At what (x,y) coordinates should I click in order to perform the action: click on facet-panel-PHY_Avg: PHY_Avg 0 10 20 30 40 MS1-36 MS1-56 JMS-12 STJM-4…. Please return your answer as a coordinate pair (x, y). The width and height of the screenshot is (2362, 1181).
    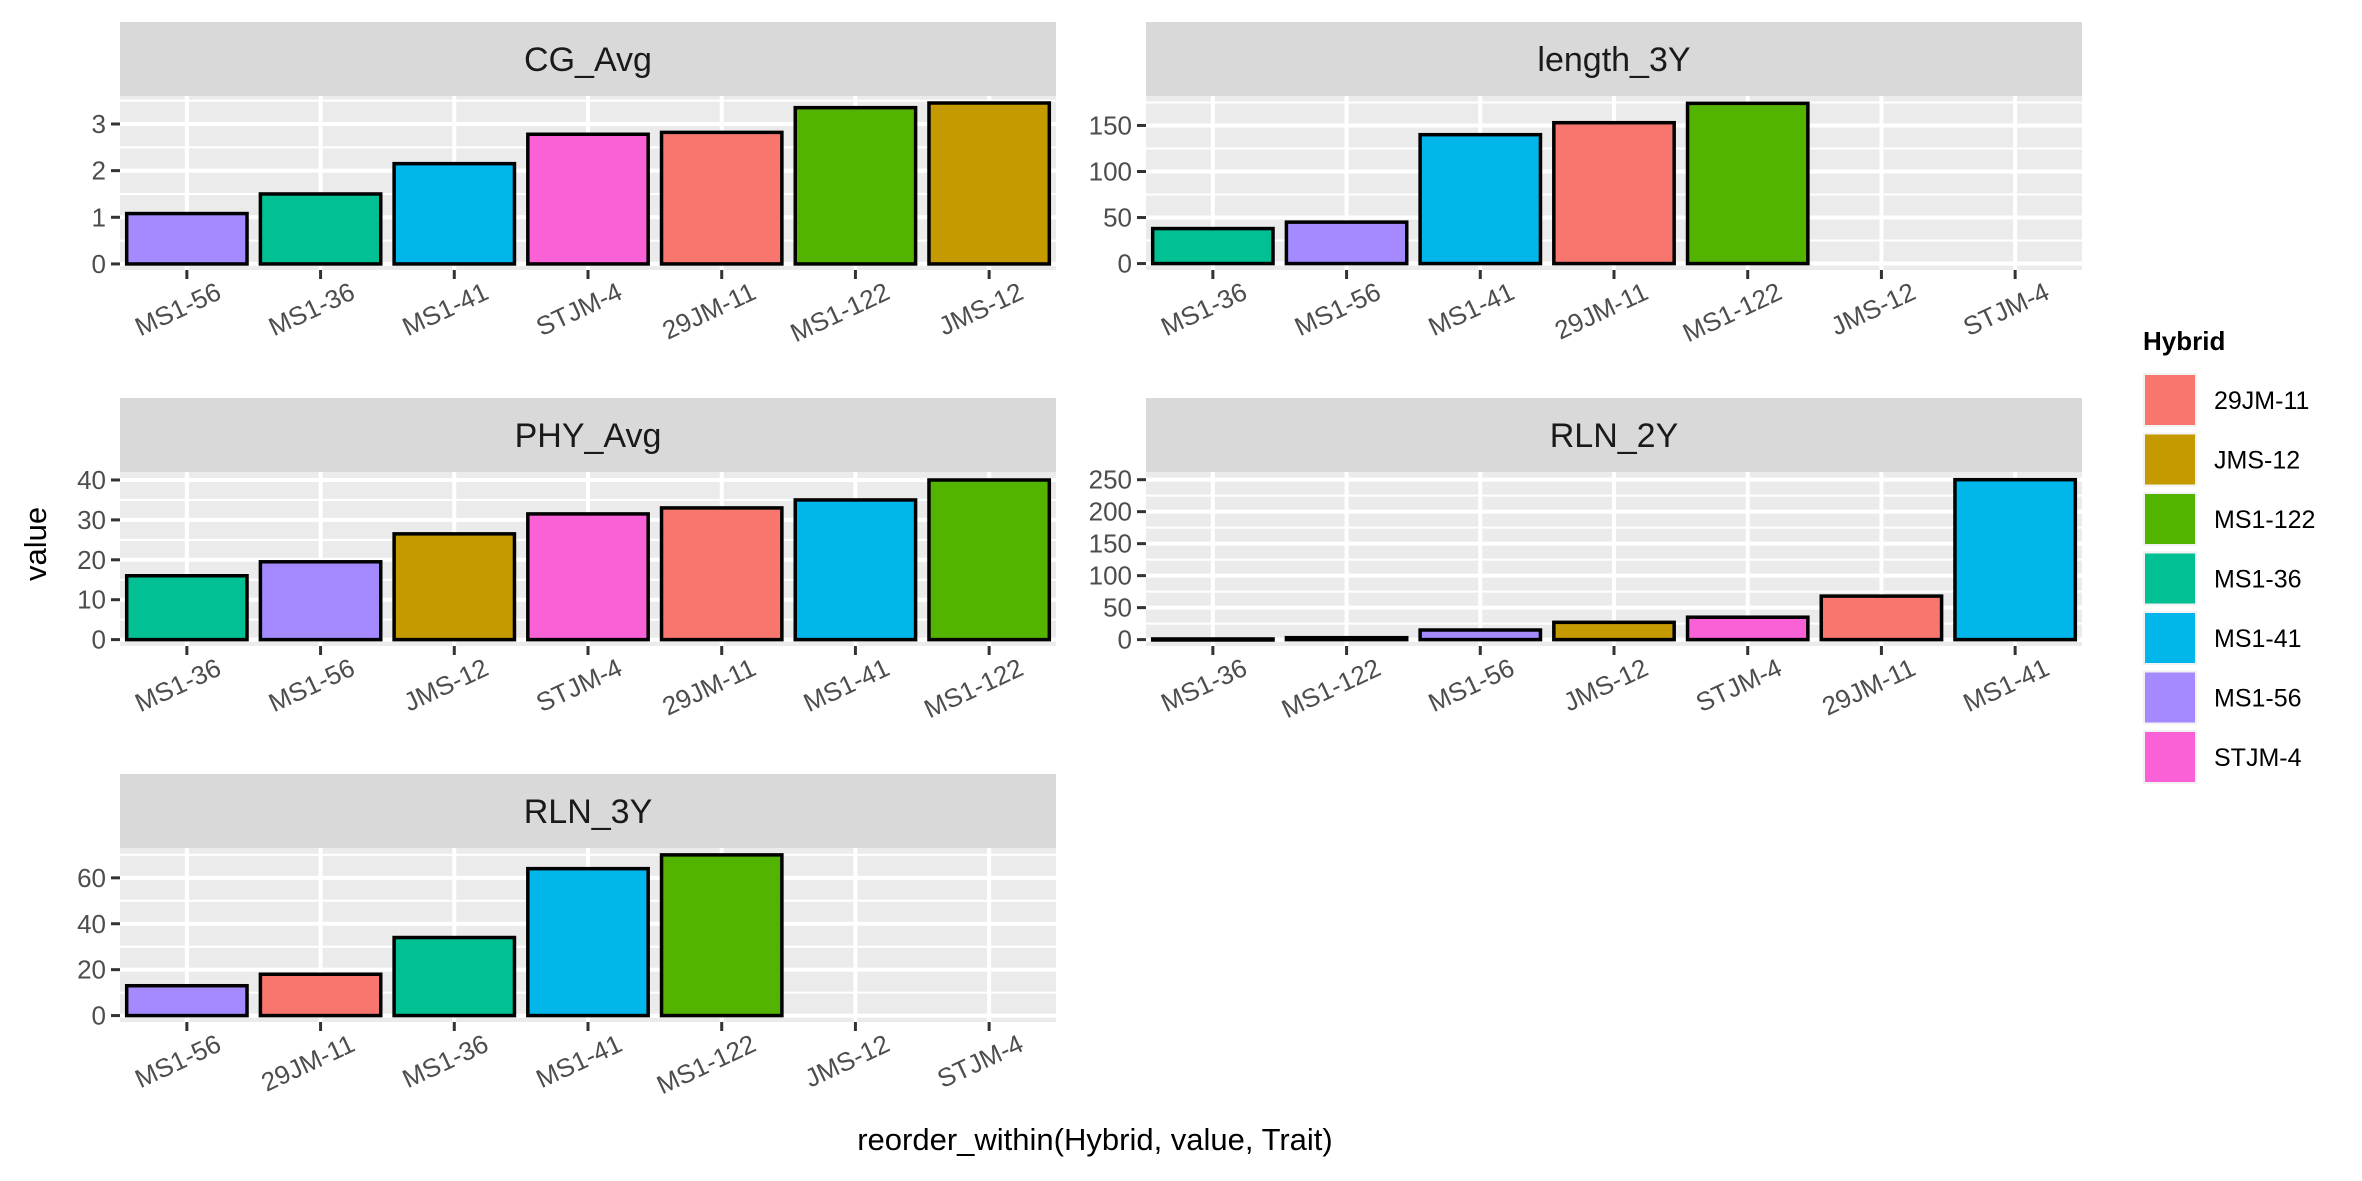
    Looking at the image, I should click on (566, 561).